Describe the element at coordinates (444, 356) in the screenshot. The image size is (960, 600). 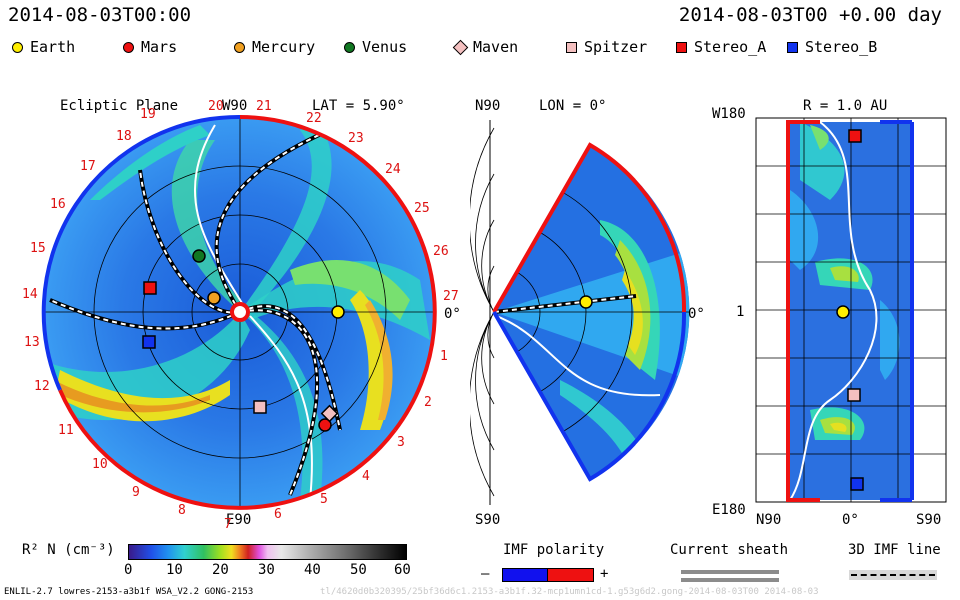
I see `sector-1: 1` at that location.